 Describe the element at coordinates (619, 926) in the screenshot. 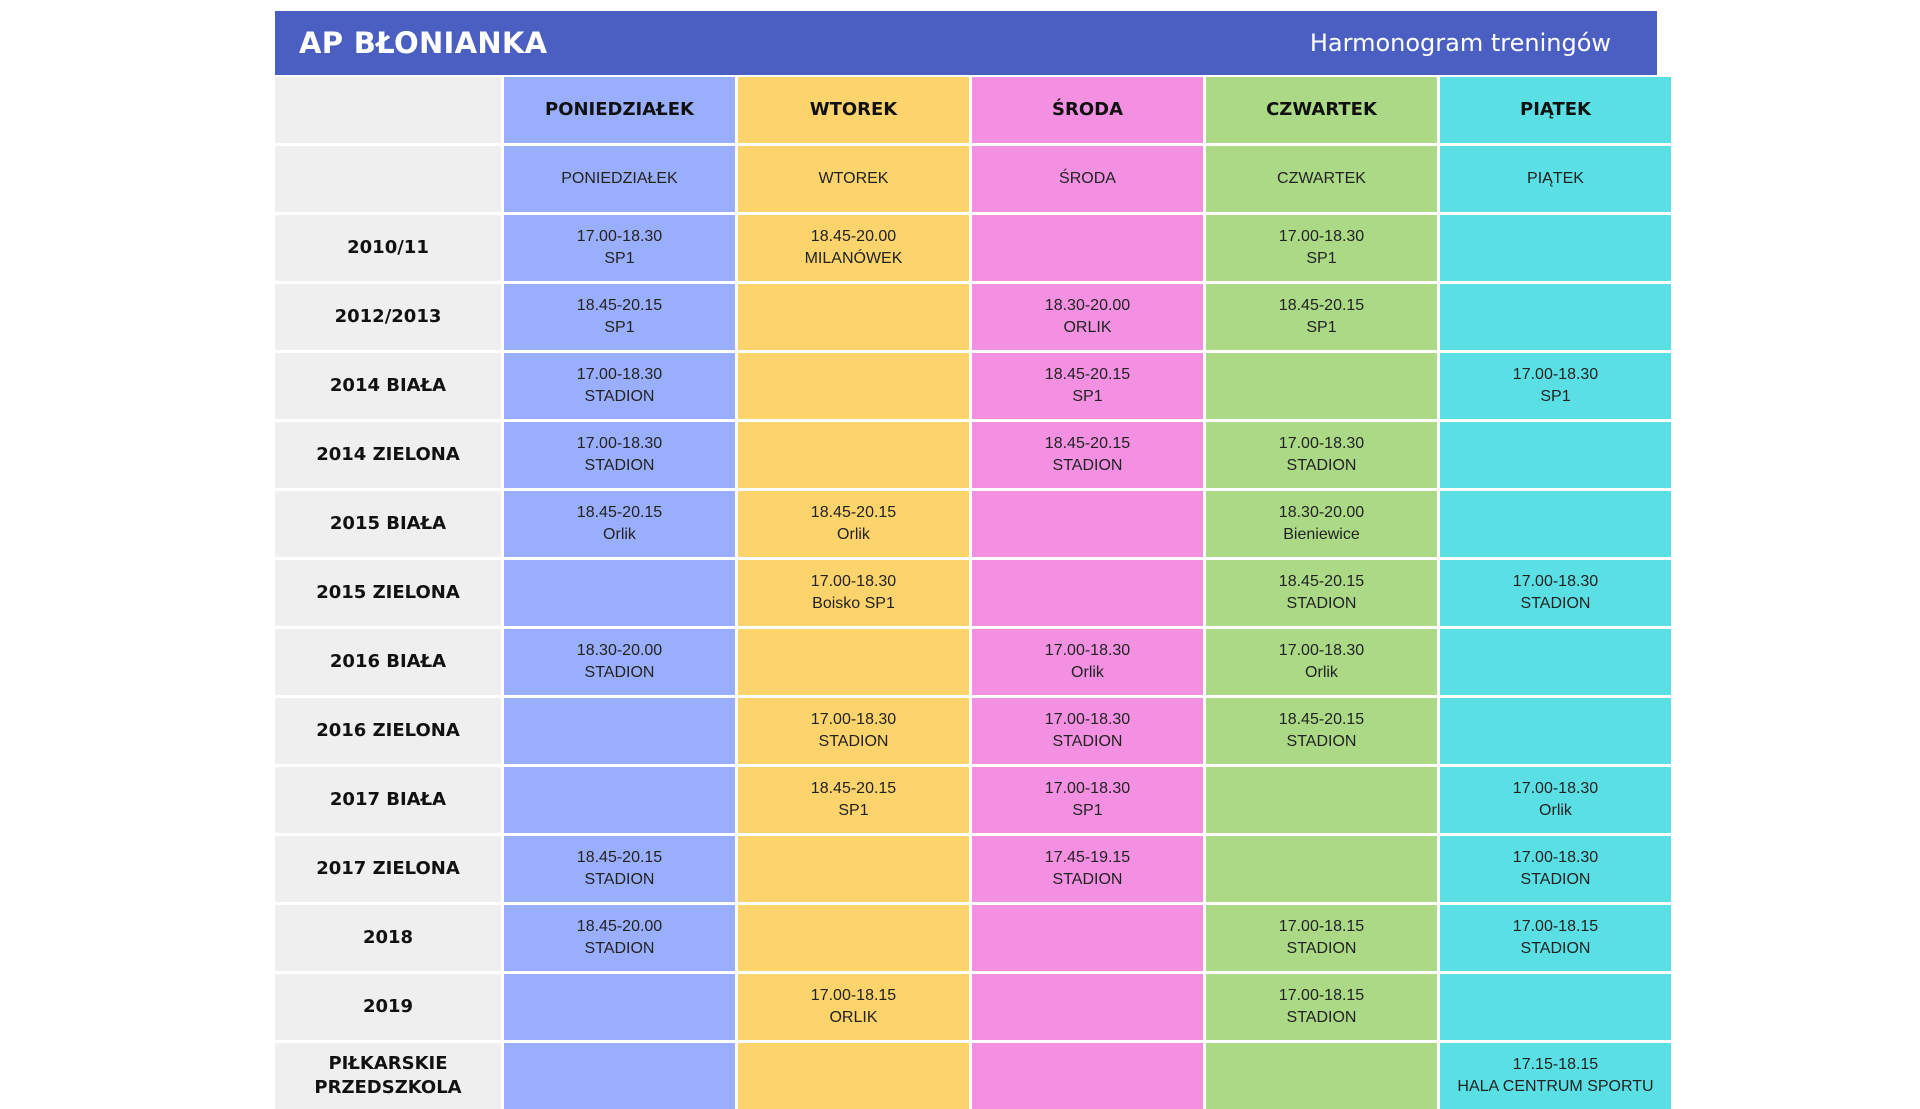

I see `training-time: 18.45-20.00` at that location.